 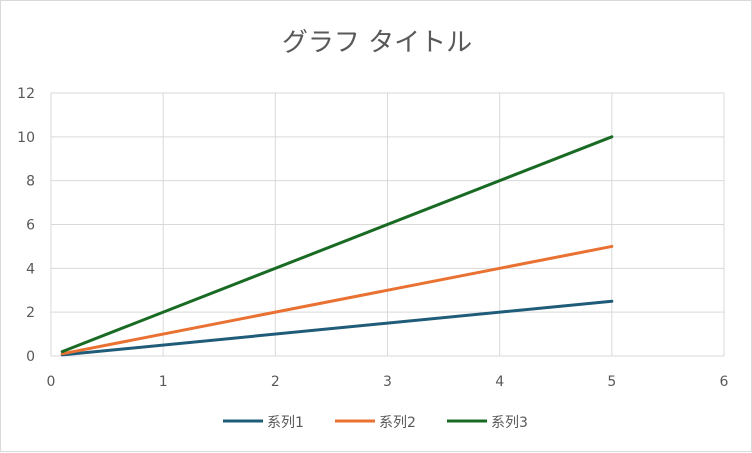 What do you see at coordinates (51, 382) in the screenshot?
I see `x-tick-label: 0` at bounding box center [51, 382].